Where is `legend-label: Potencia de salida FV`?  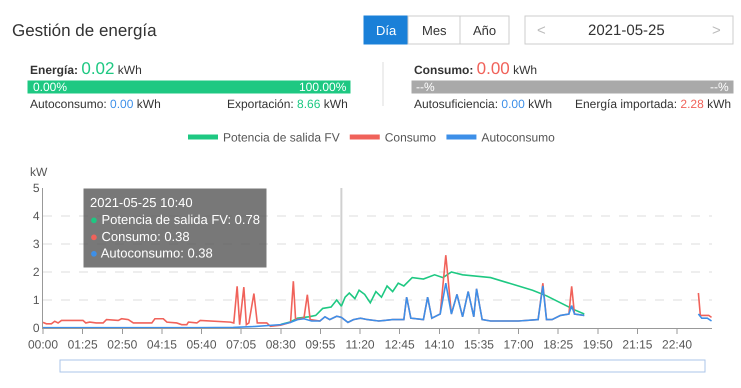 legend-label: Potencia de salida FV is located at coordinates (281, 137).